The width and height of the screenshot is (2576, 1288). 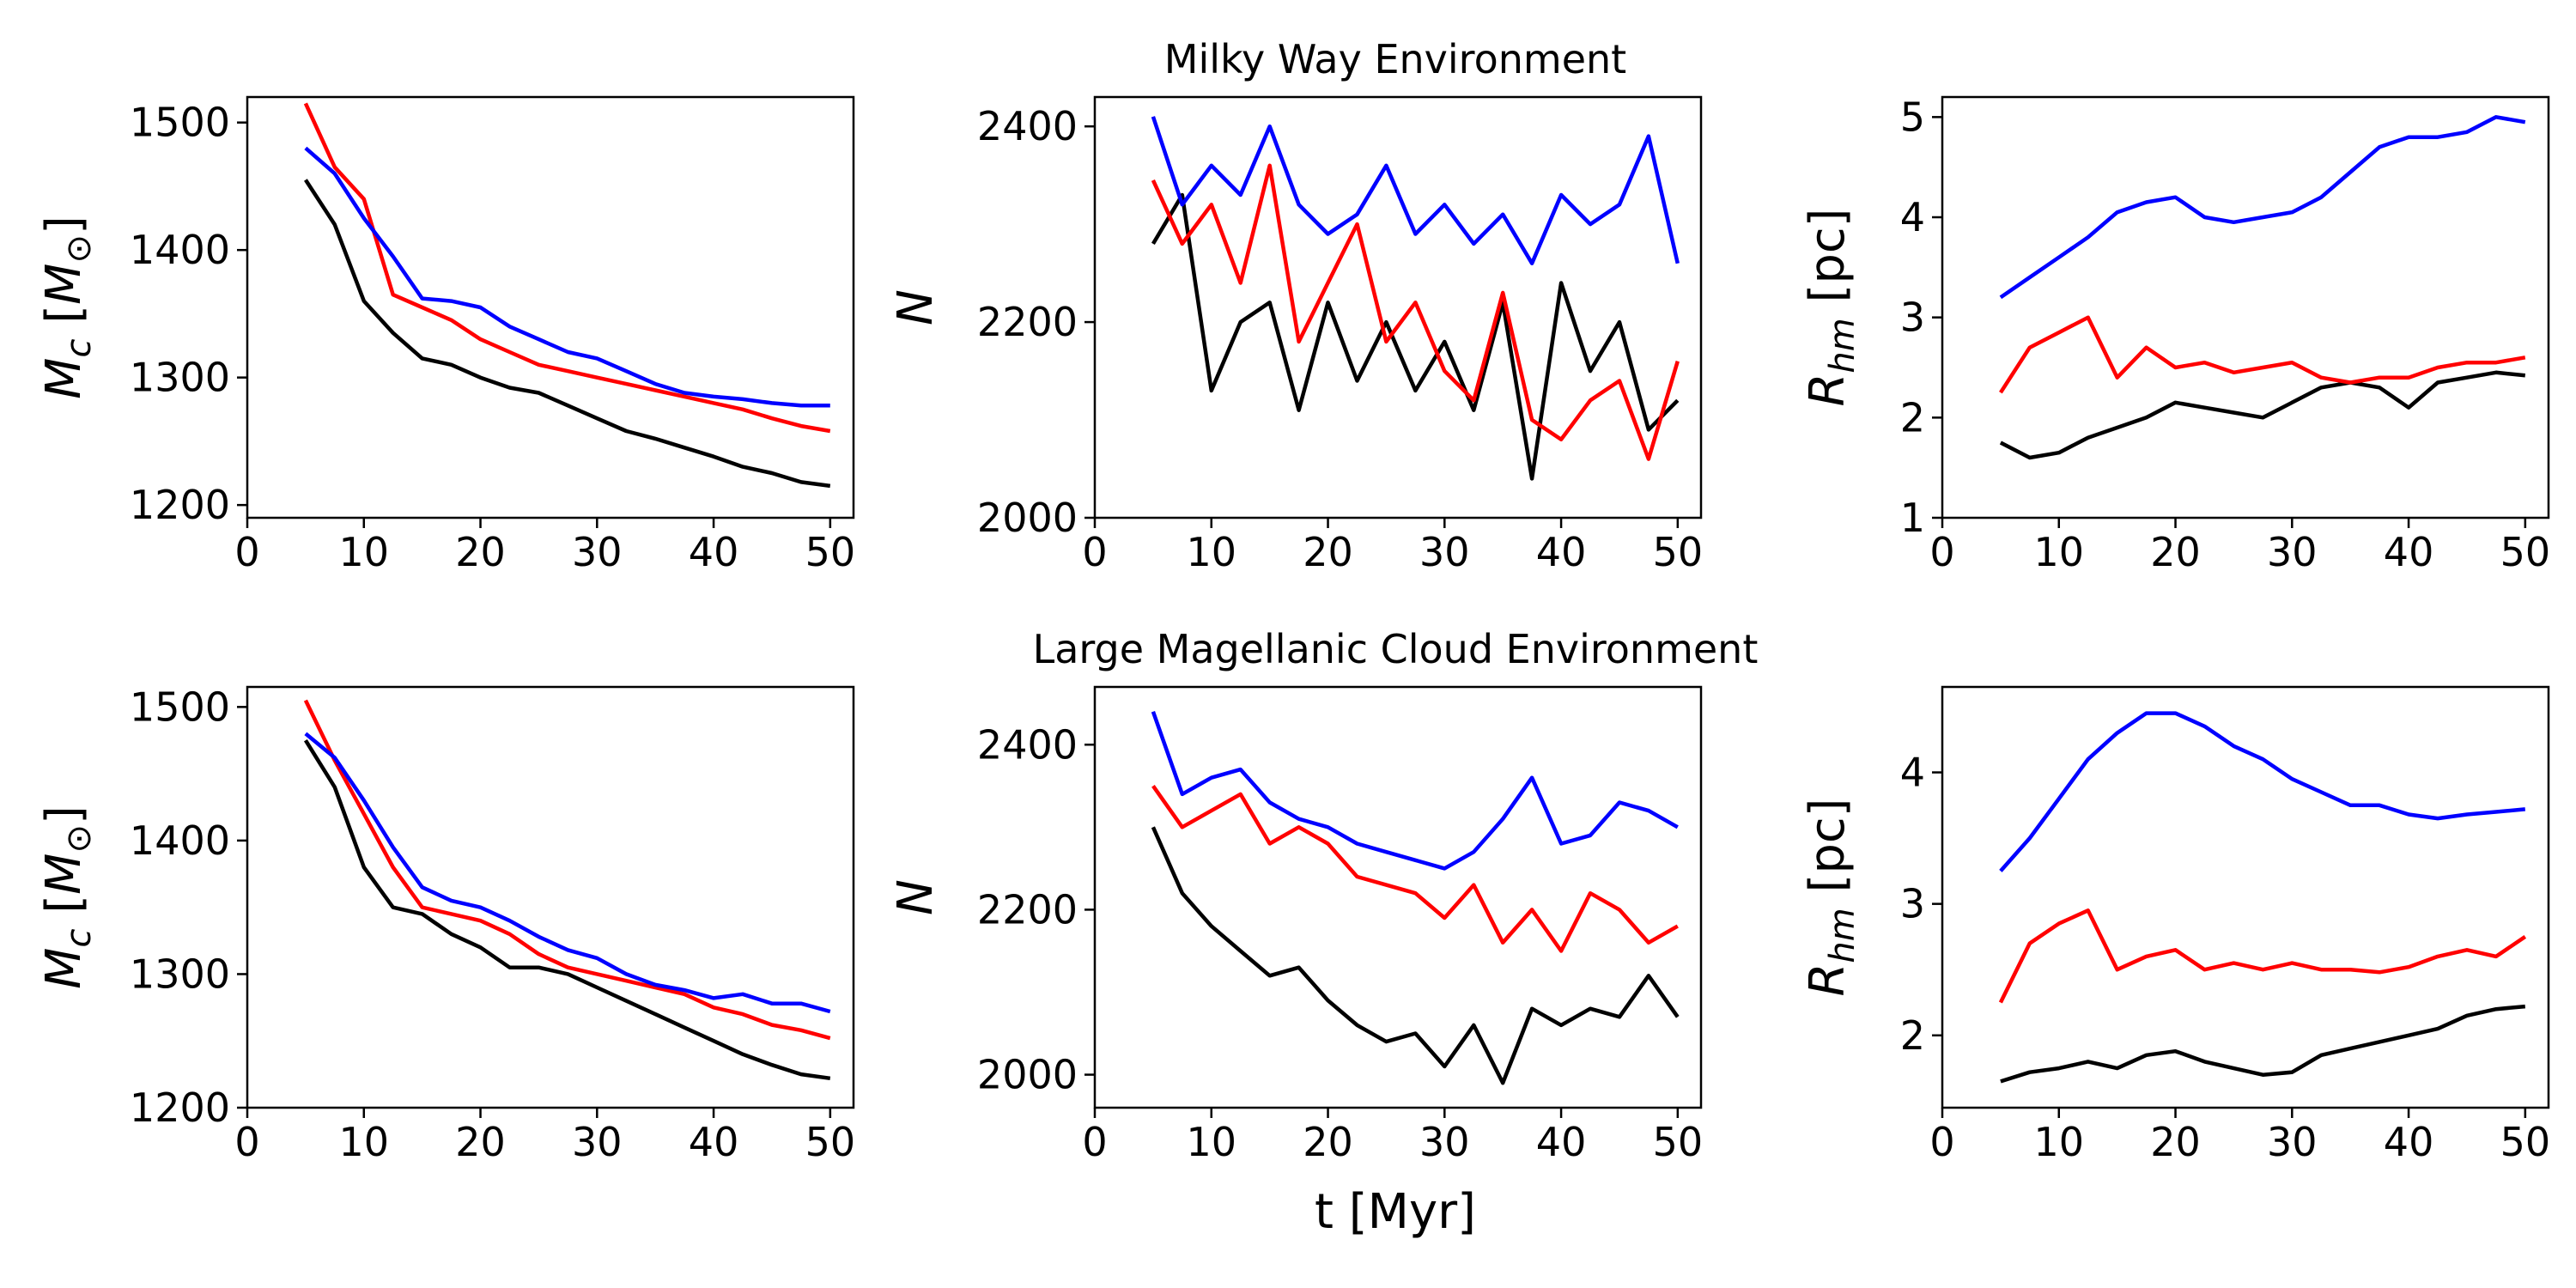 What do you see at coordinates (1396, 649) in the screenshot?
I see `row-title-lmc: Large Magellanic Cloud Environment` at bounding box center [1396, 649].